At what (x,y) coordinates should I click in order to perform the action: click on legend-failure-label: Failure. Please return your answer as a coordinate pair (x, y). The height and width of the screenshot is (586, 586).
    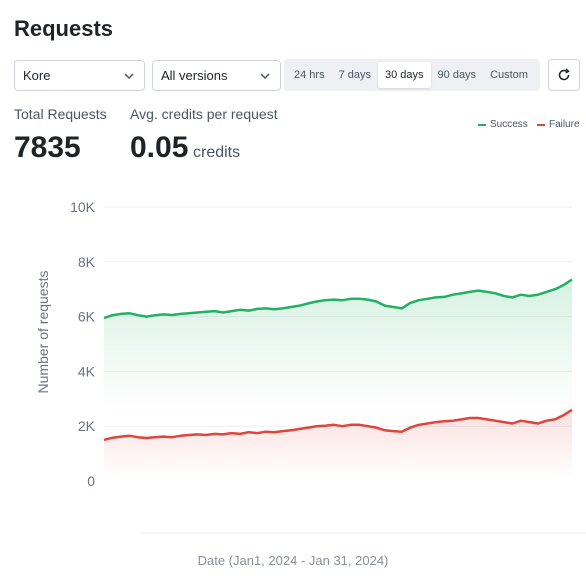
    Looking at the image, I should click on (564, 124).